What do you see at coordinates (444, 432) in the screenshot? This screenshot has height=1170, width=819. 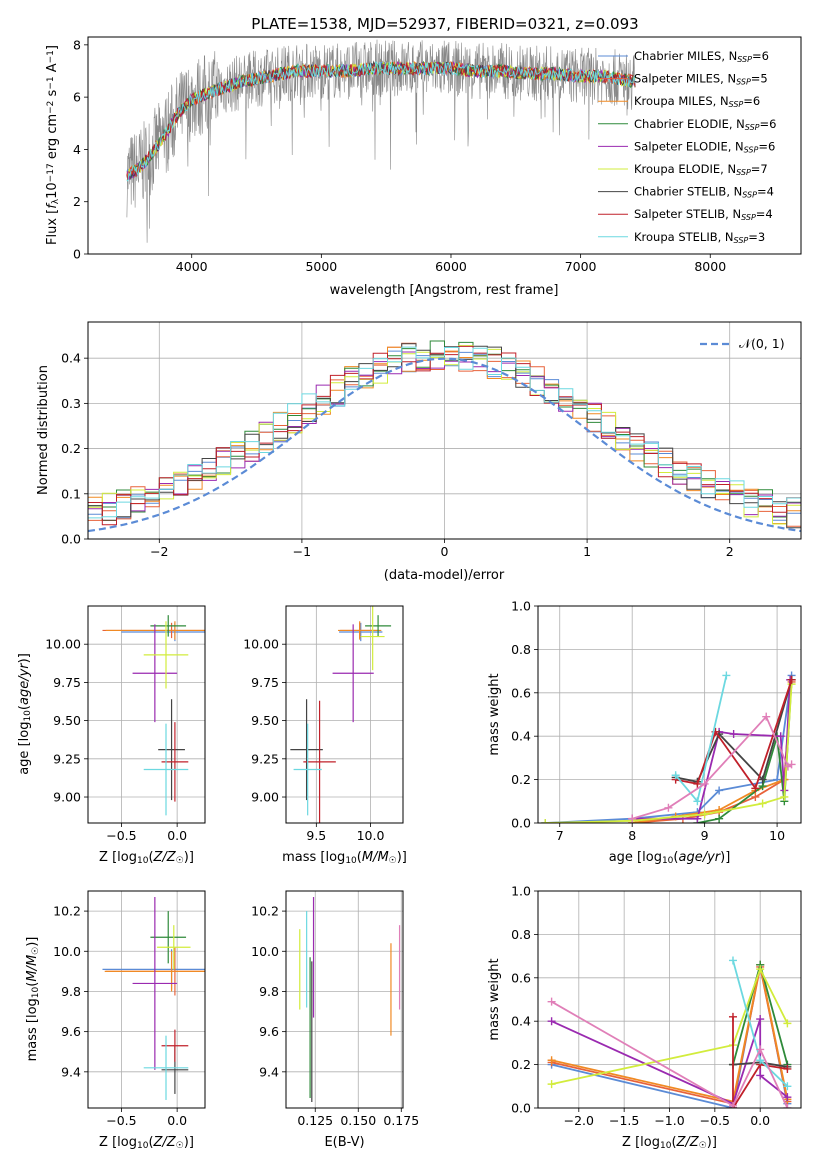 I see `residual-histogram-step` at bounding box center [444, 432].